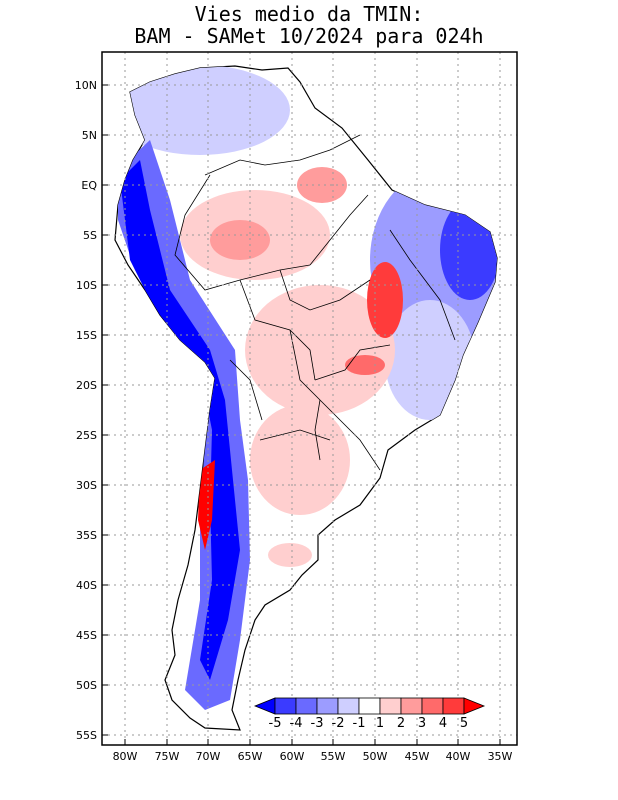  Describe the element at coordinates (208, 756) in the screenshot. I see `lon-label: 70W` at that location.